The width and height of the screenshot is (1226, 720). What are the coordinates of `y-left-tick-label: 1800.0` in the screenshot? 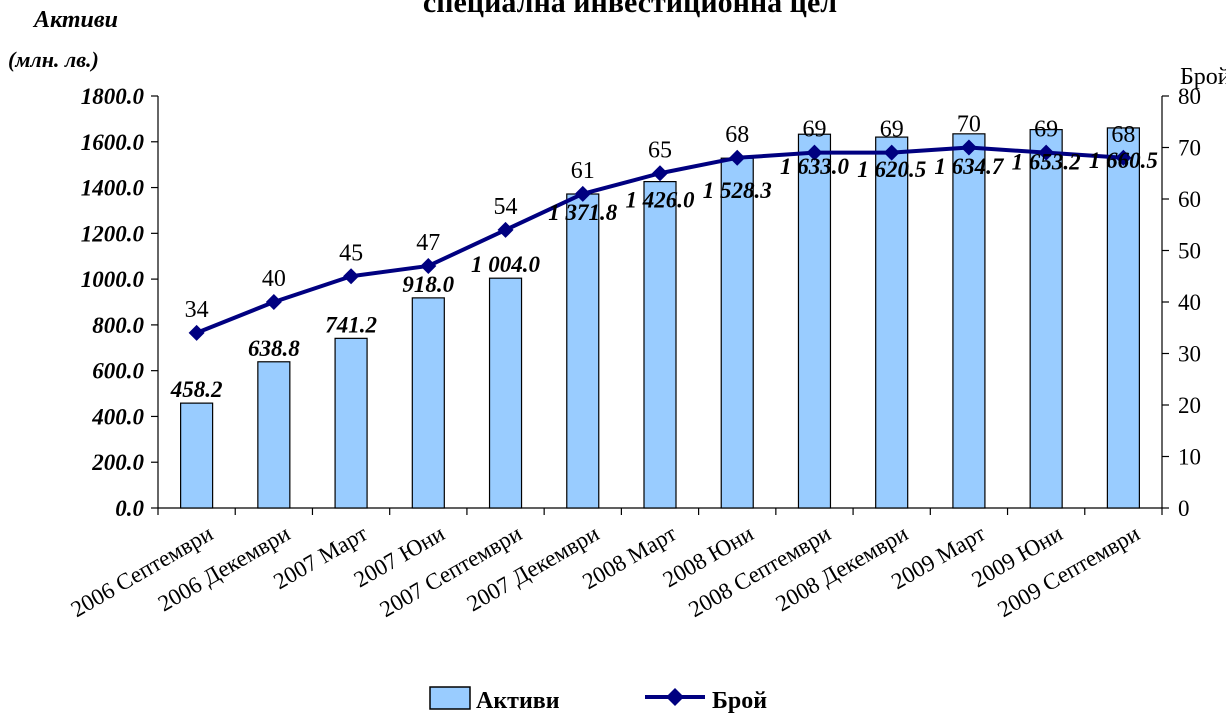 It's located at (113, 96).